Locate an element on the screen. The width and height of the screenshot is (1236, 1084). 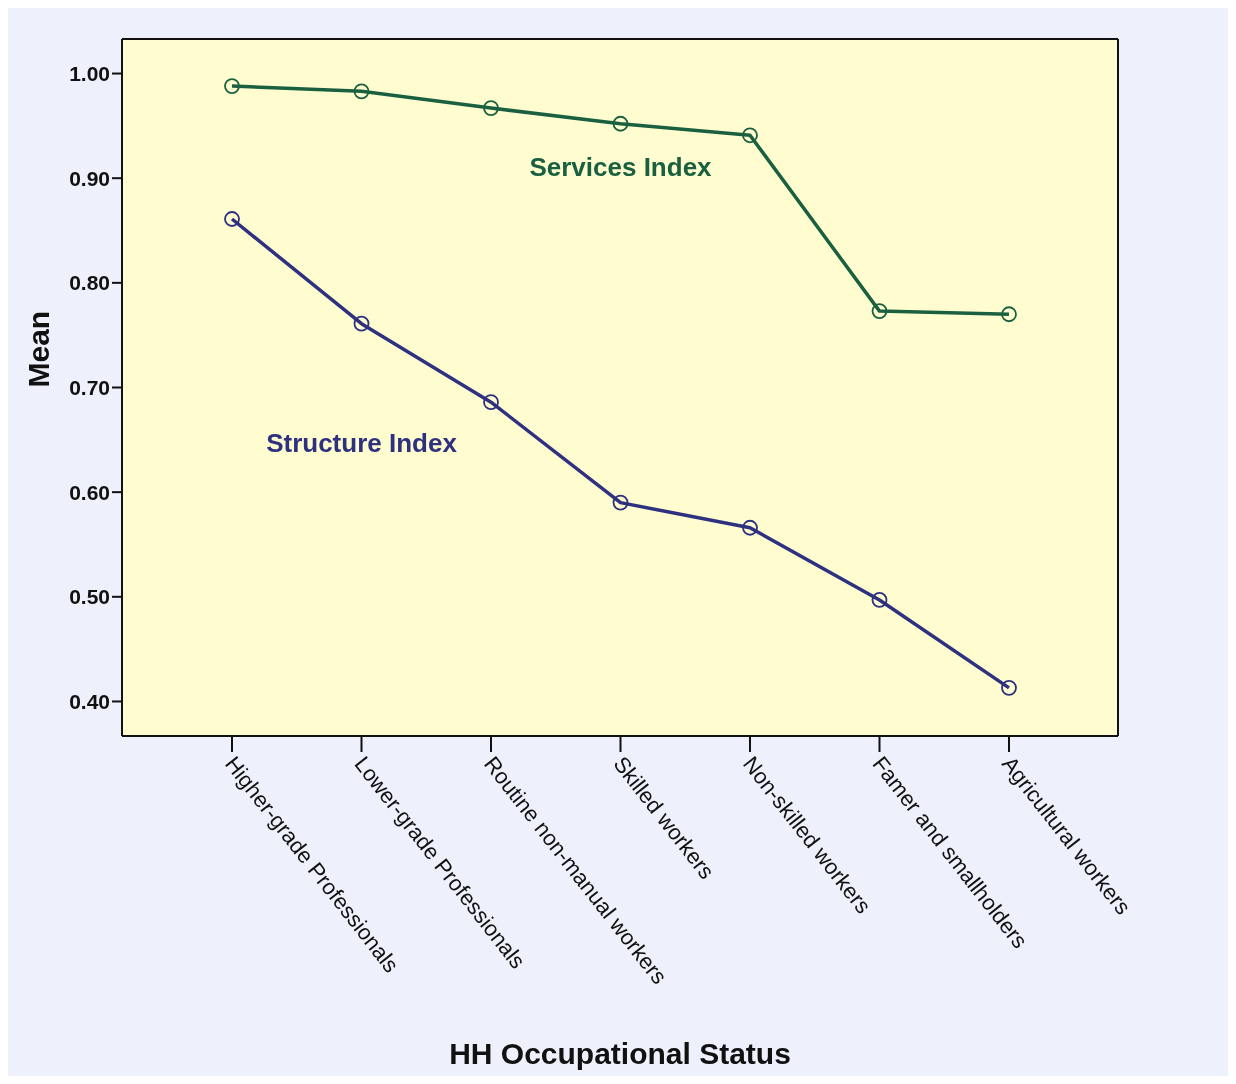
y-axis-title: Mean is located at coordinates (38, 349).